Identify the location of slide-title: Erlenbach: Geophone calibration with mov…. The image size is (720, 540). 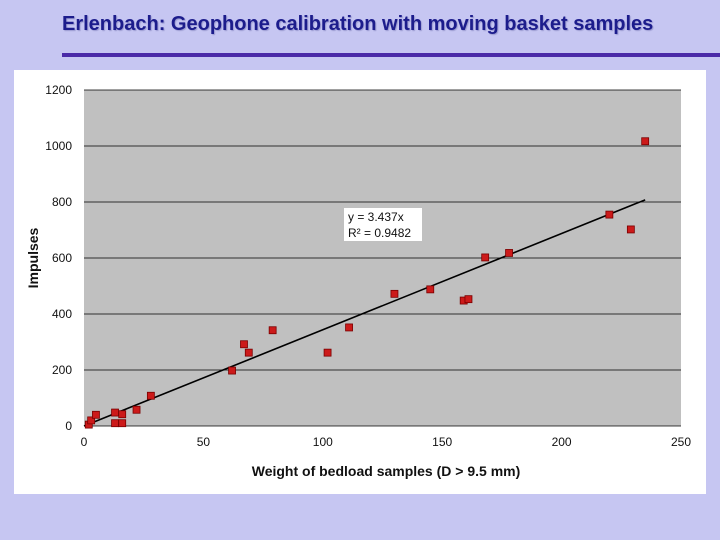
(358, 24).